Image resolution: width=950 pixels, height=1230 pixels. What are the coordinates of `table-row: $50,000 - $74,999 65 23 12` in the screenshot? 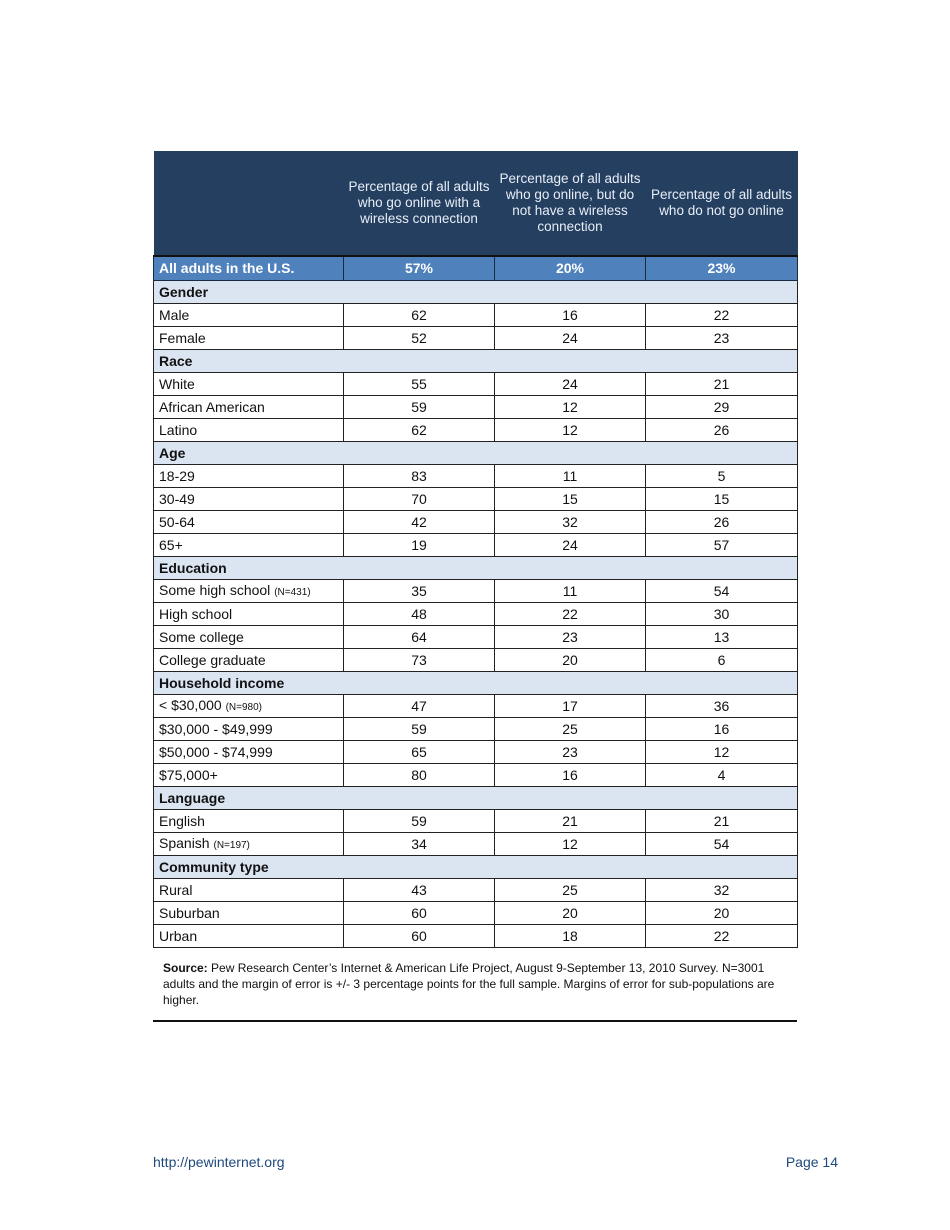 It's located at (475, 752).